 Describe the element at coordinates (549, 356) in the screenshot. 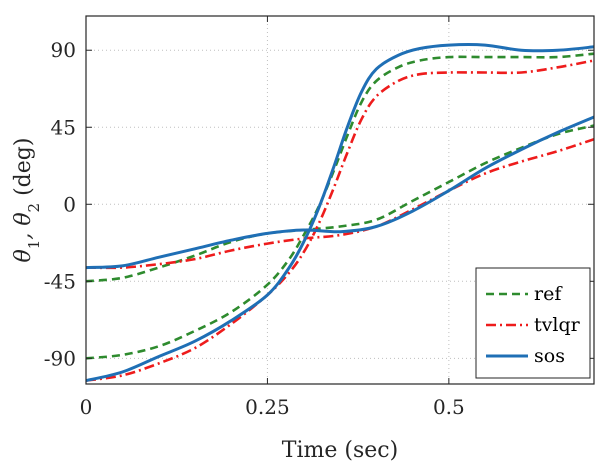

I see `legend-label-sos: sos` at that location.